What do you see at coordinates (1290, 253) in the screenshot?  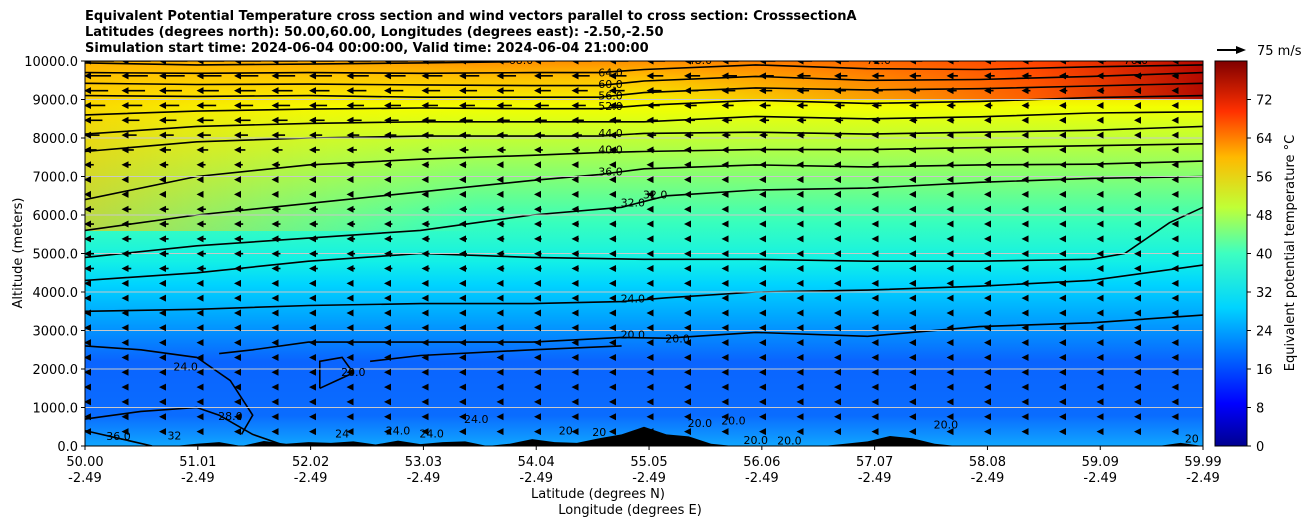 I see `colorbar-label: Equivalent potential temperature °C` at bounding box center [1290, 253].